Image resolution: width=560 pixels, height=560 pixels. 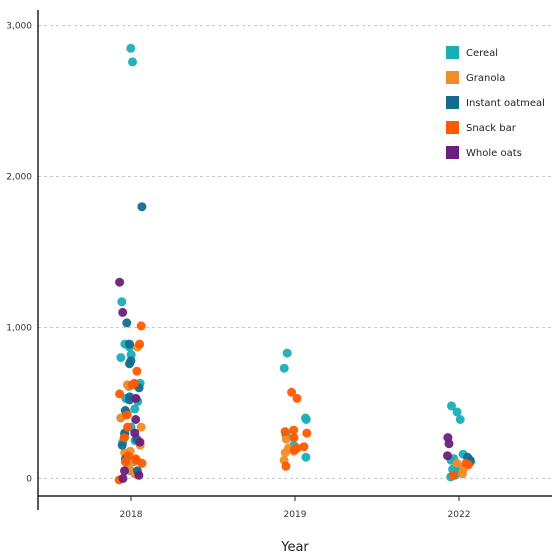 I want to click on legend-label: Cereal, so click(x=482, y=53).